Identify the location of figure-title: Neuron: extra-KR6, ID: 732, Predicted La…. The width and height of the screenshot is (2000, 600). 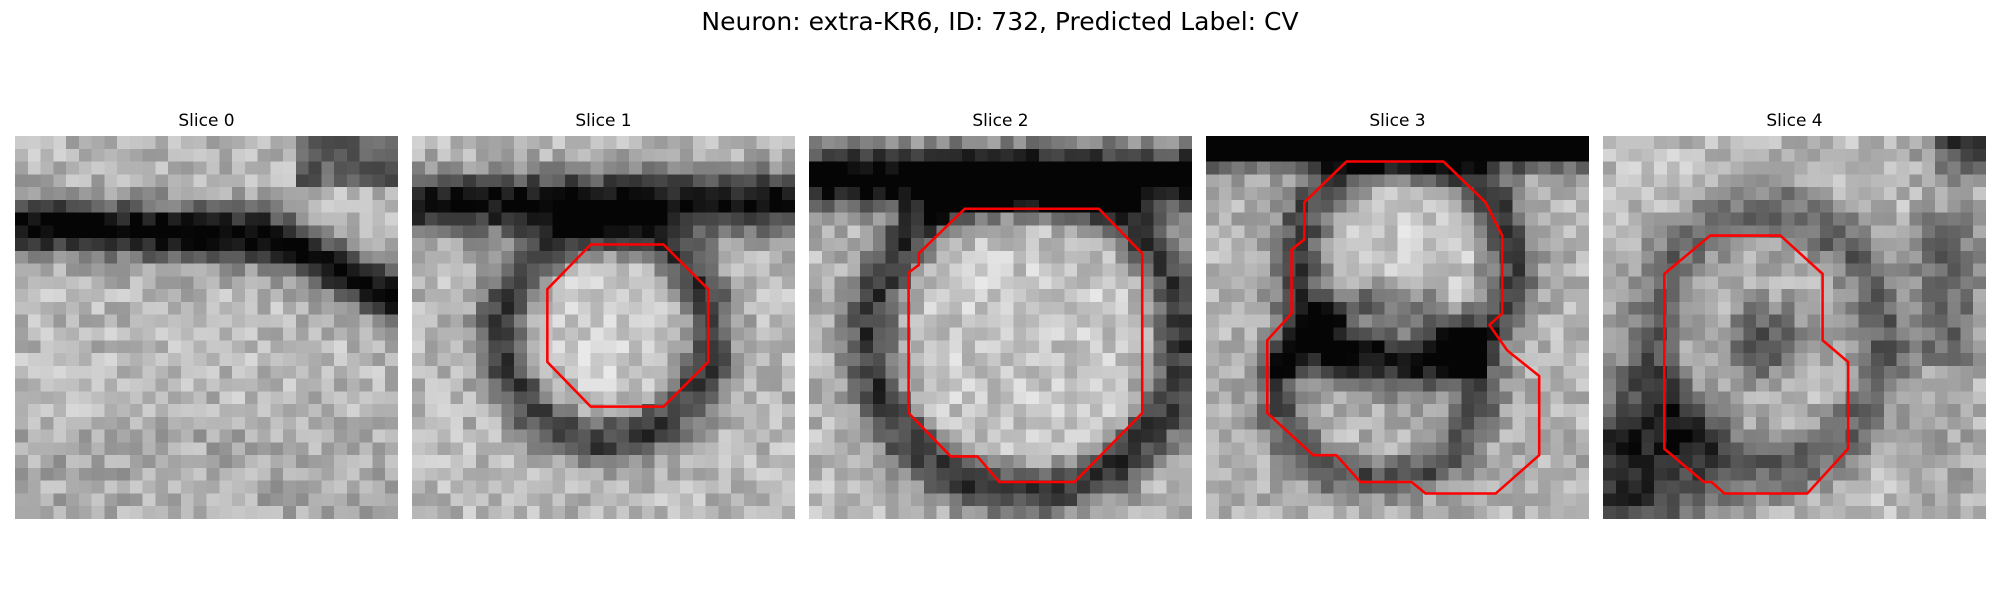
(1000, 21).